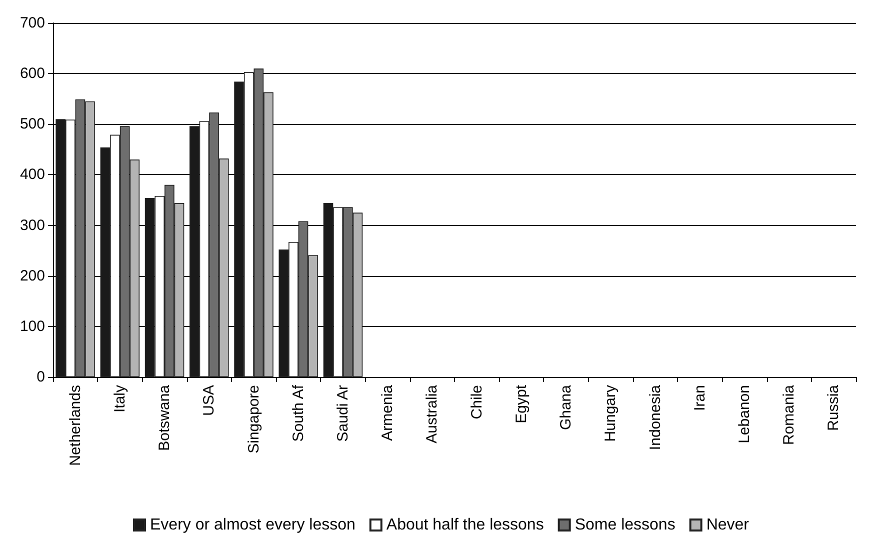  Describe the element at coordinates (625, 525) in the screenshot. I see `legend-label: Some lessons` at that location.